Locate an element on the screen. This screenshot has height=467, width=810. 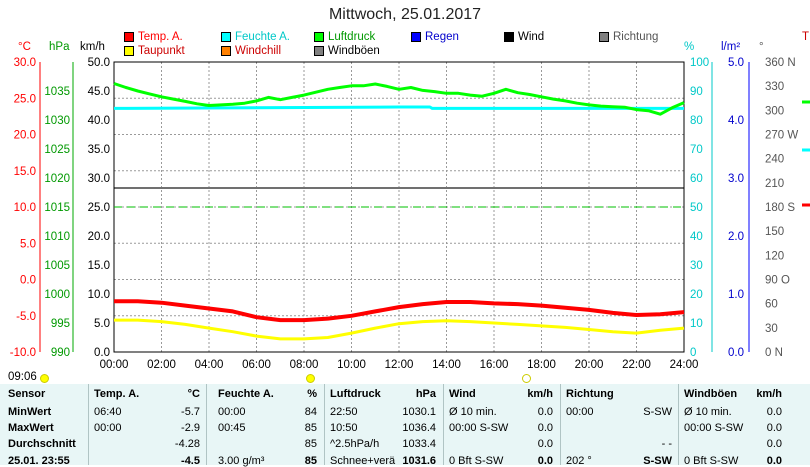
legend-item: Wind is located at coordinates (524, 37).